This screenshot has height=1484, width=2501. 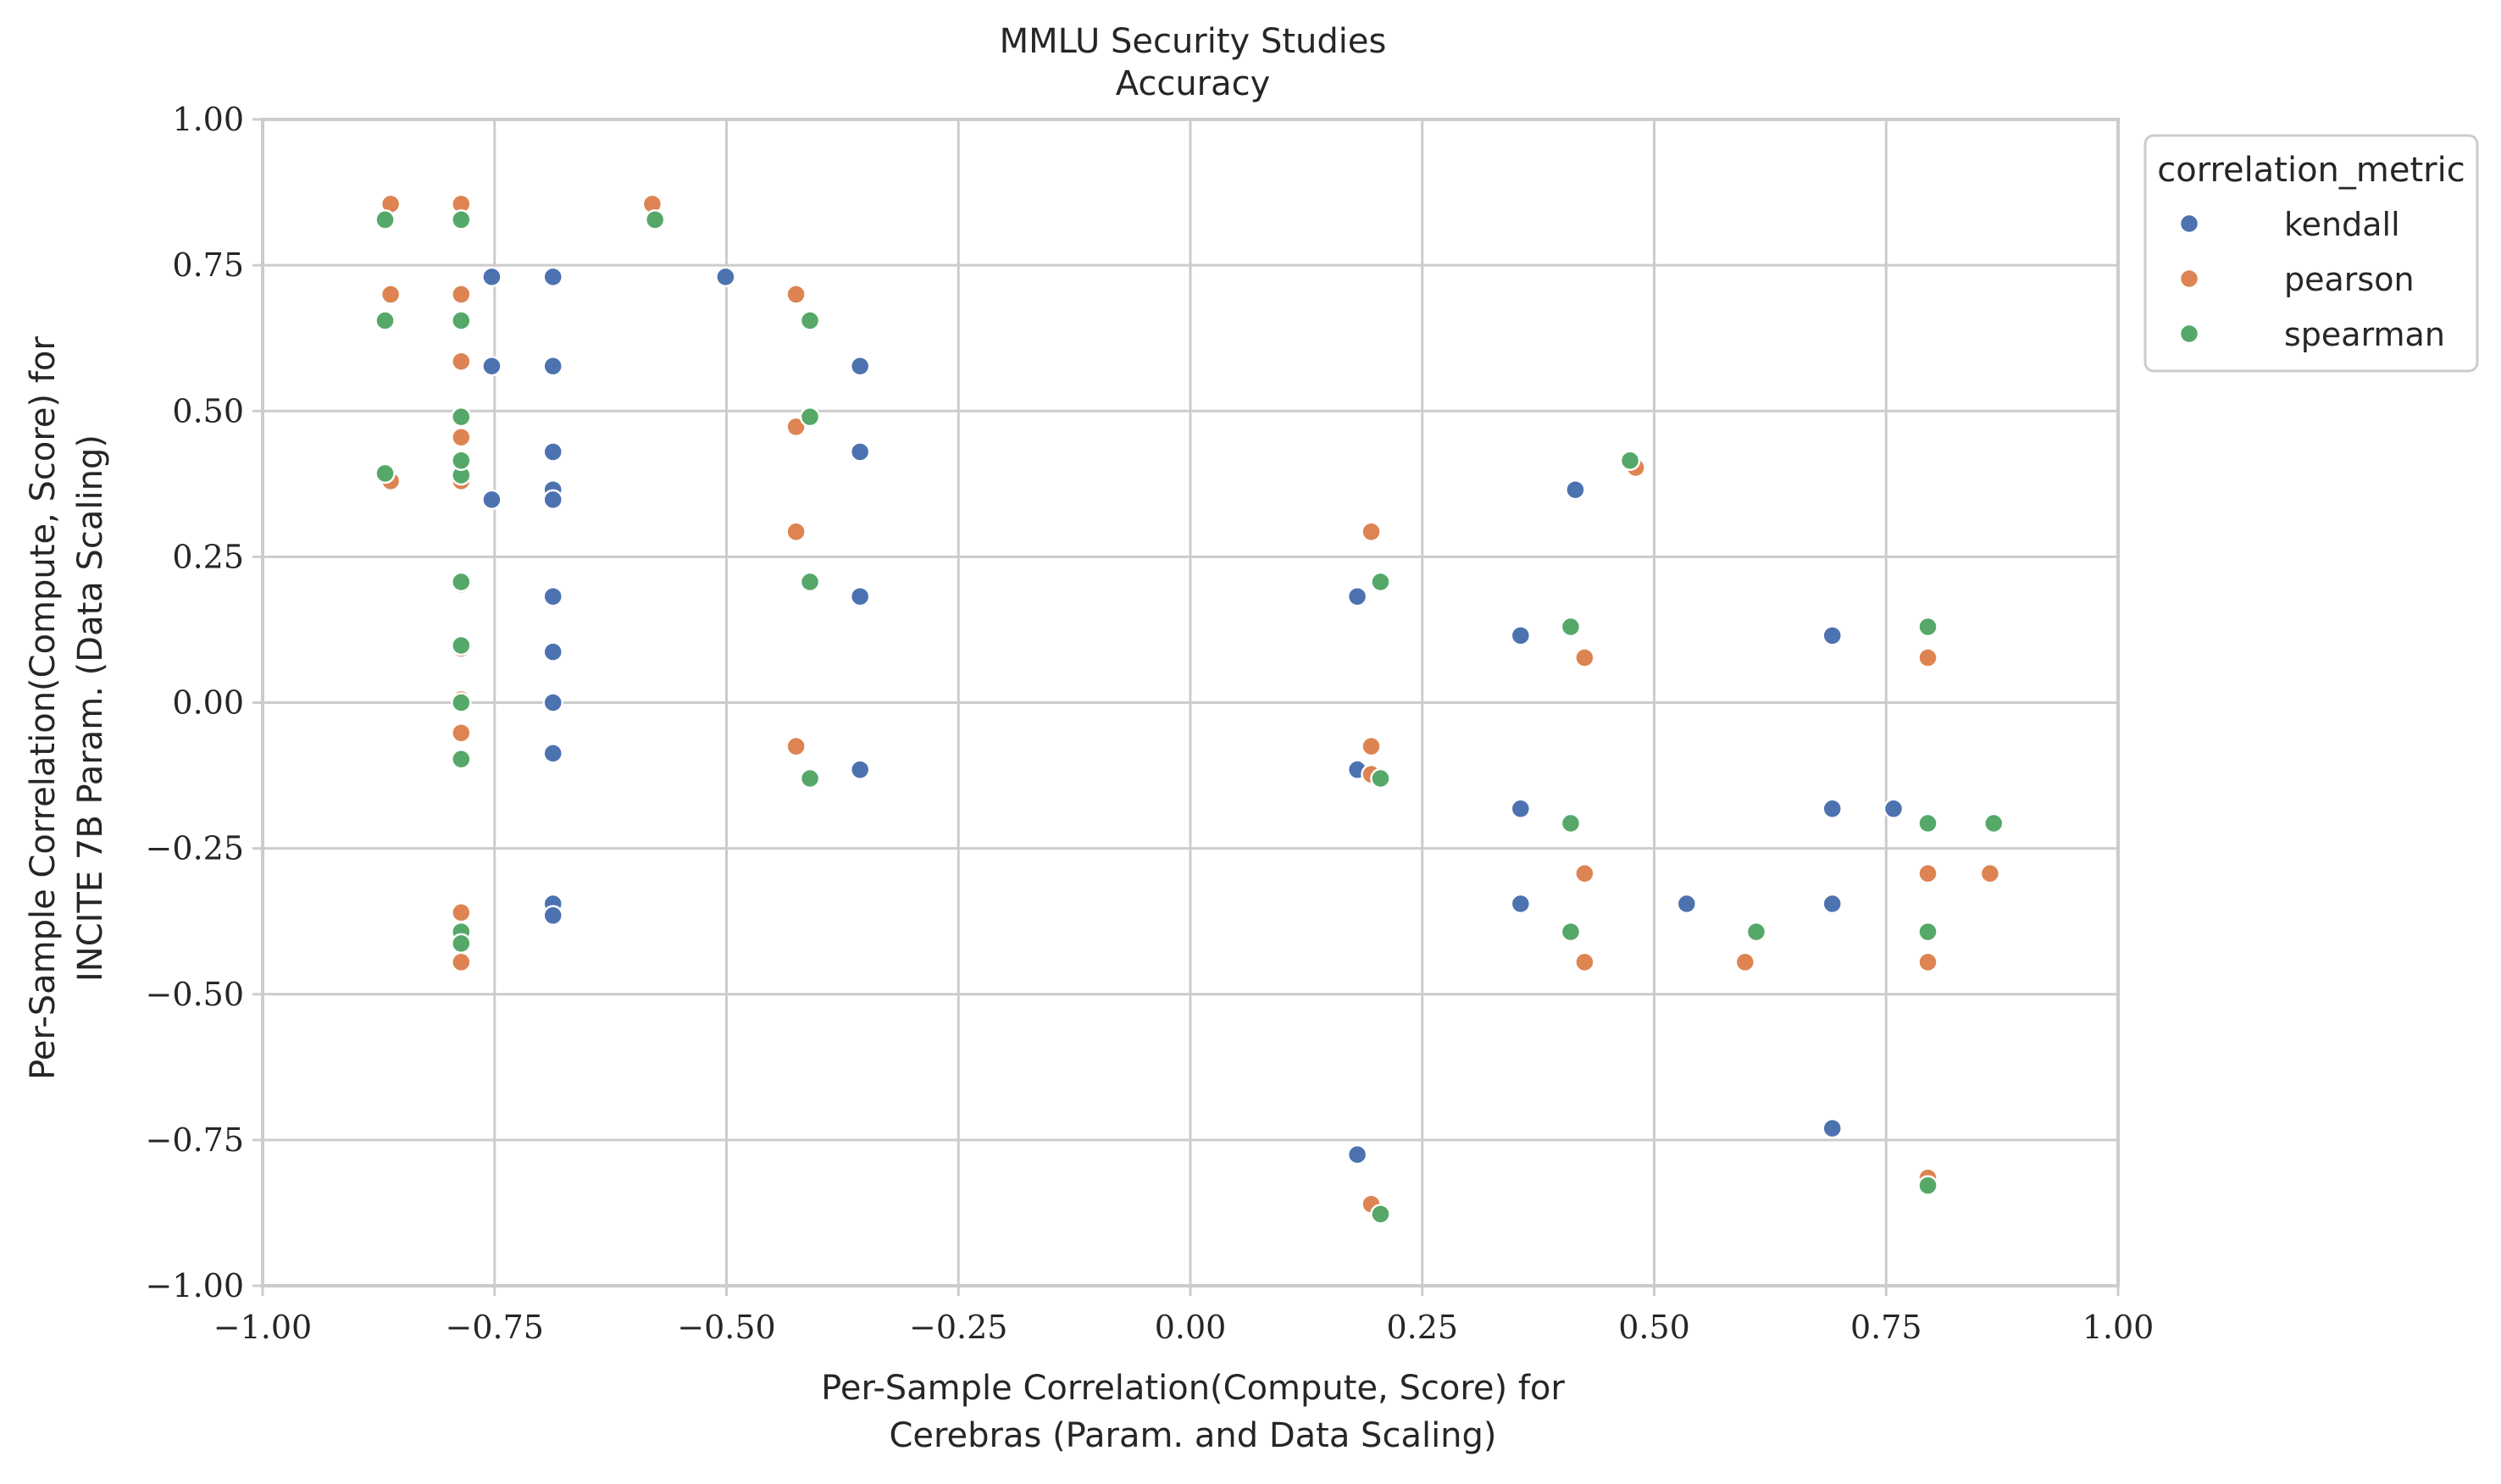 I want to click on y-tick-label: 0.00, so click(x=208, y=703).